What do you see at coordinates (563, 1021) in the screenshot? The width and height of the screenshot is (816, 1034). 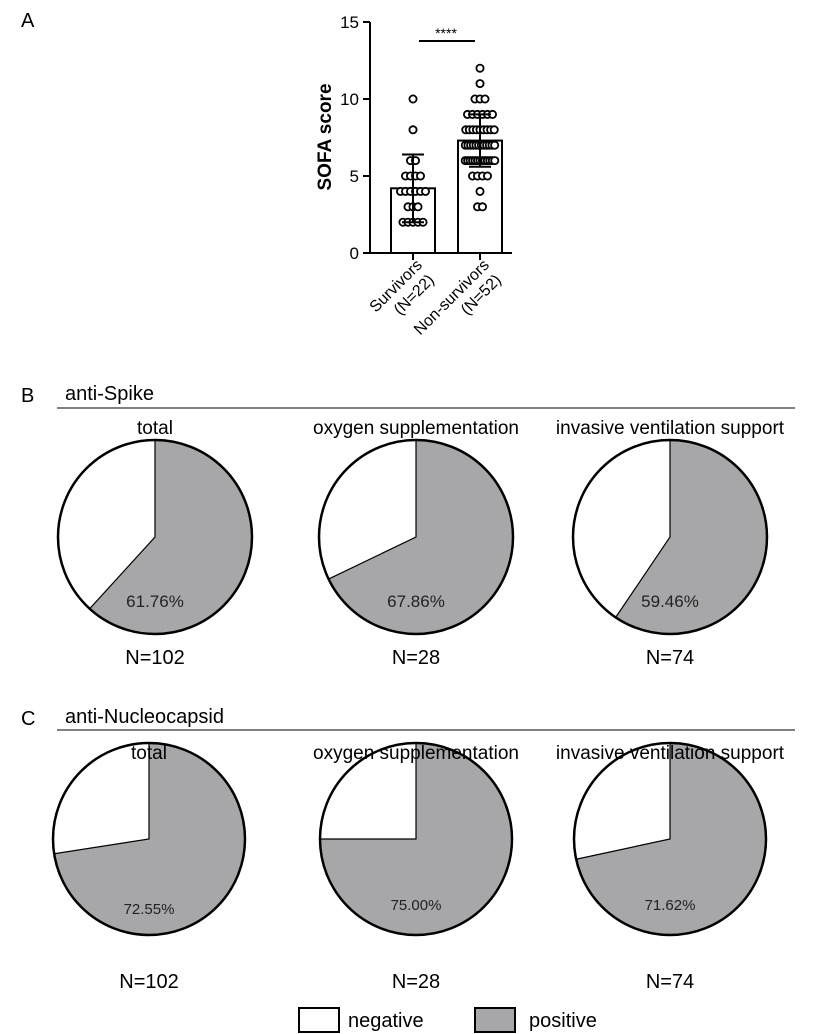 I see `legend-positive-label: positive` at bounding box center [563, 1021].